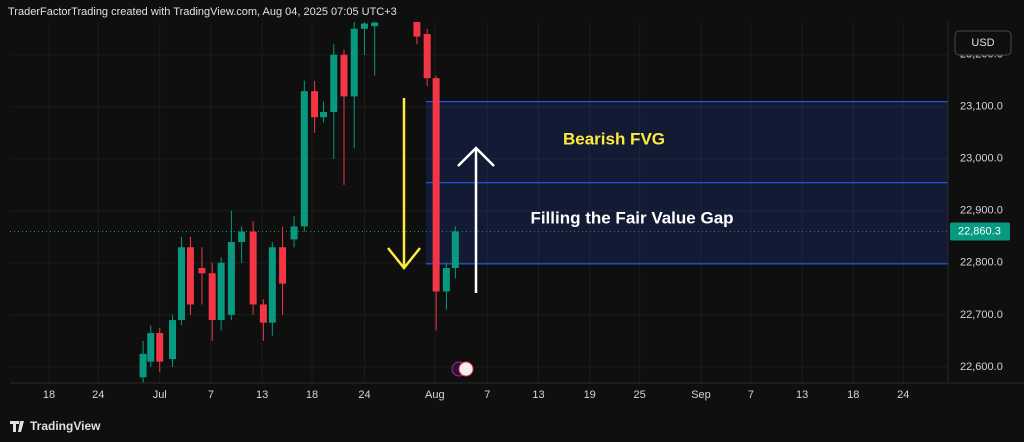 The width and height of the screenshot is (1024, 442). I want to click on currency-label: USD, so click(982, 43).